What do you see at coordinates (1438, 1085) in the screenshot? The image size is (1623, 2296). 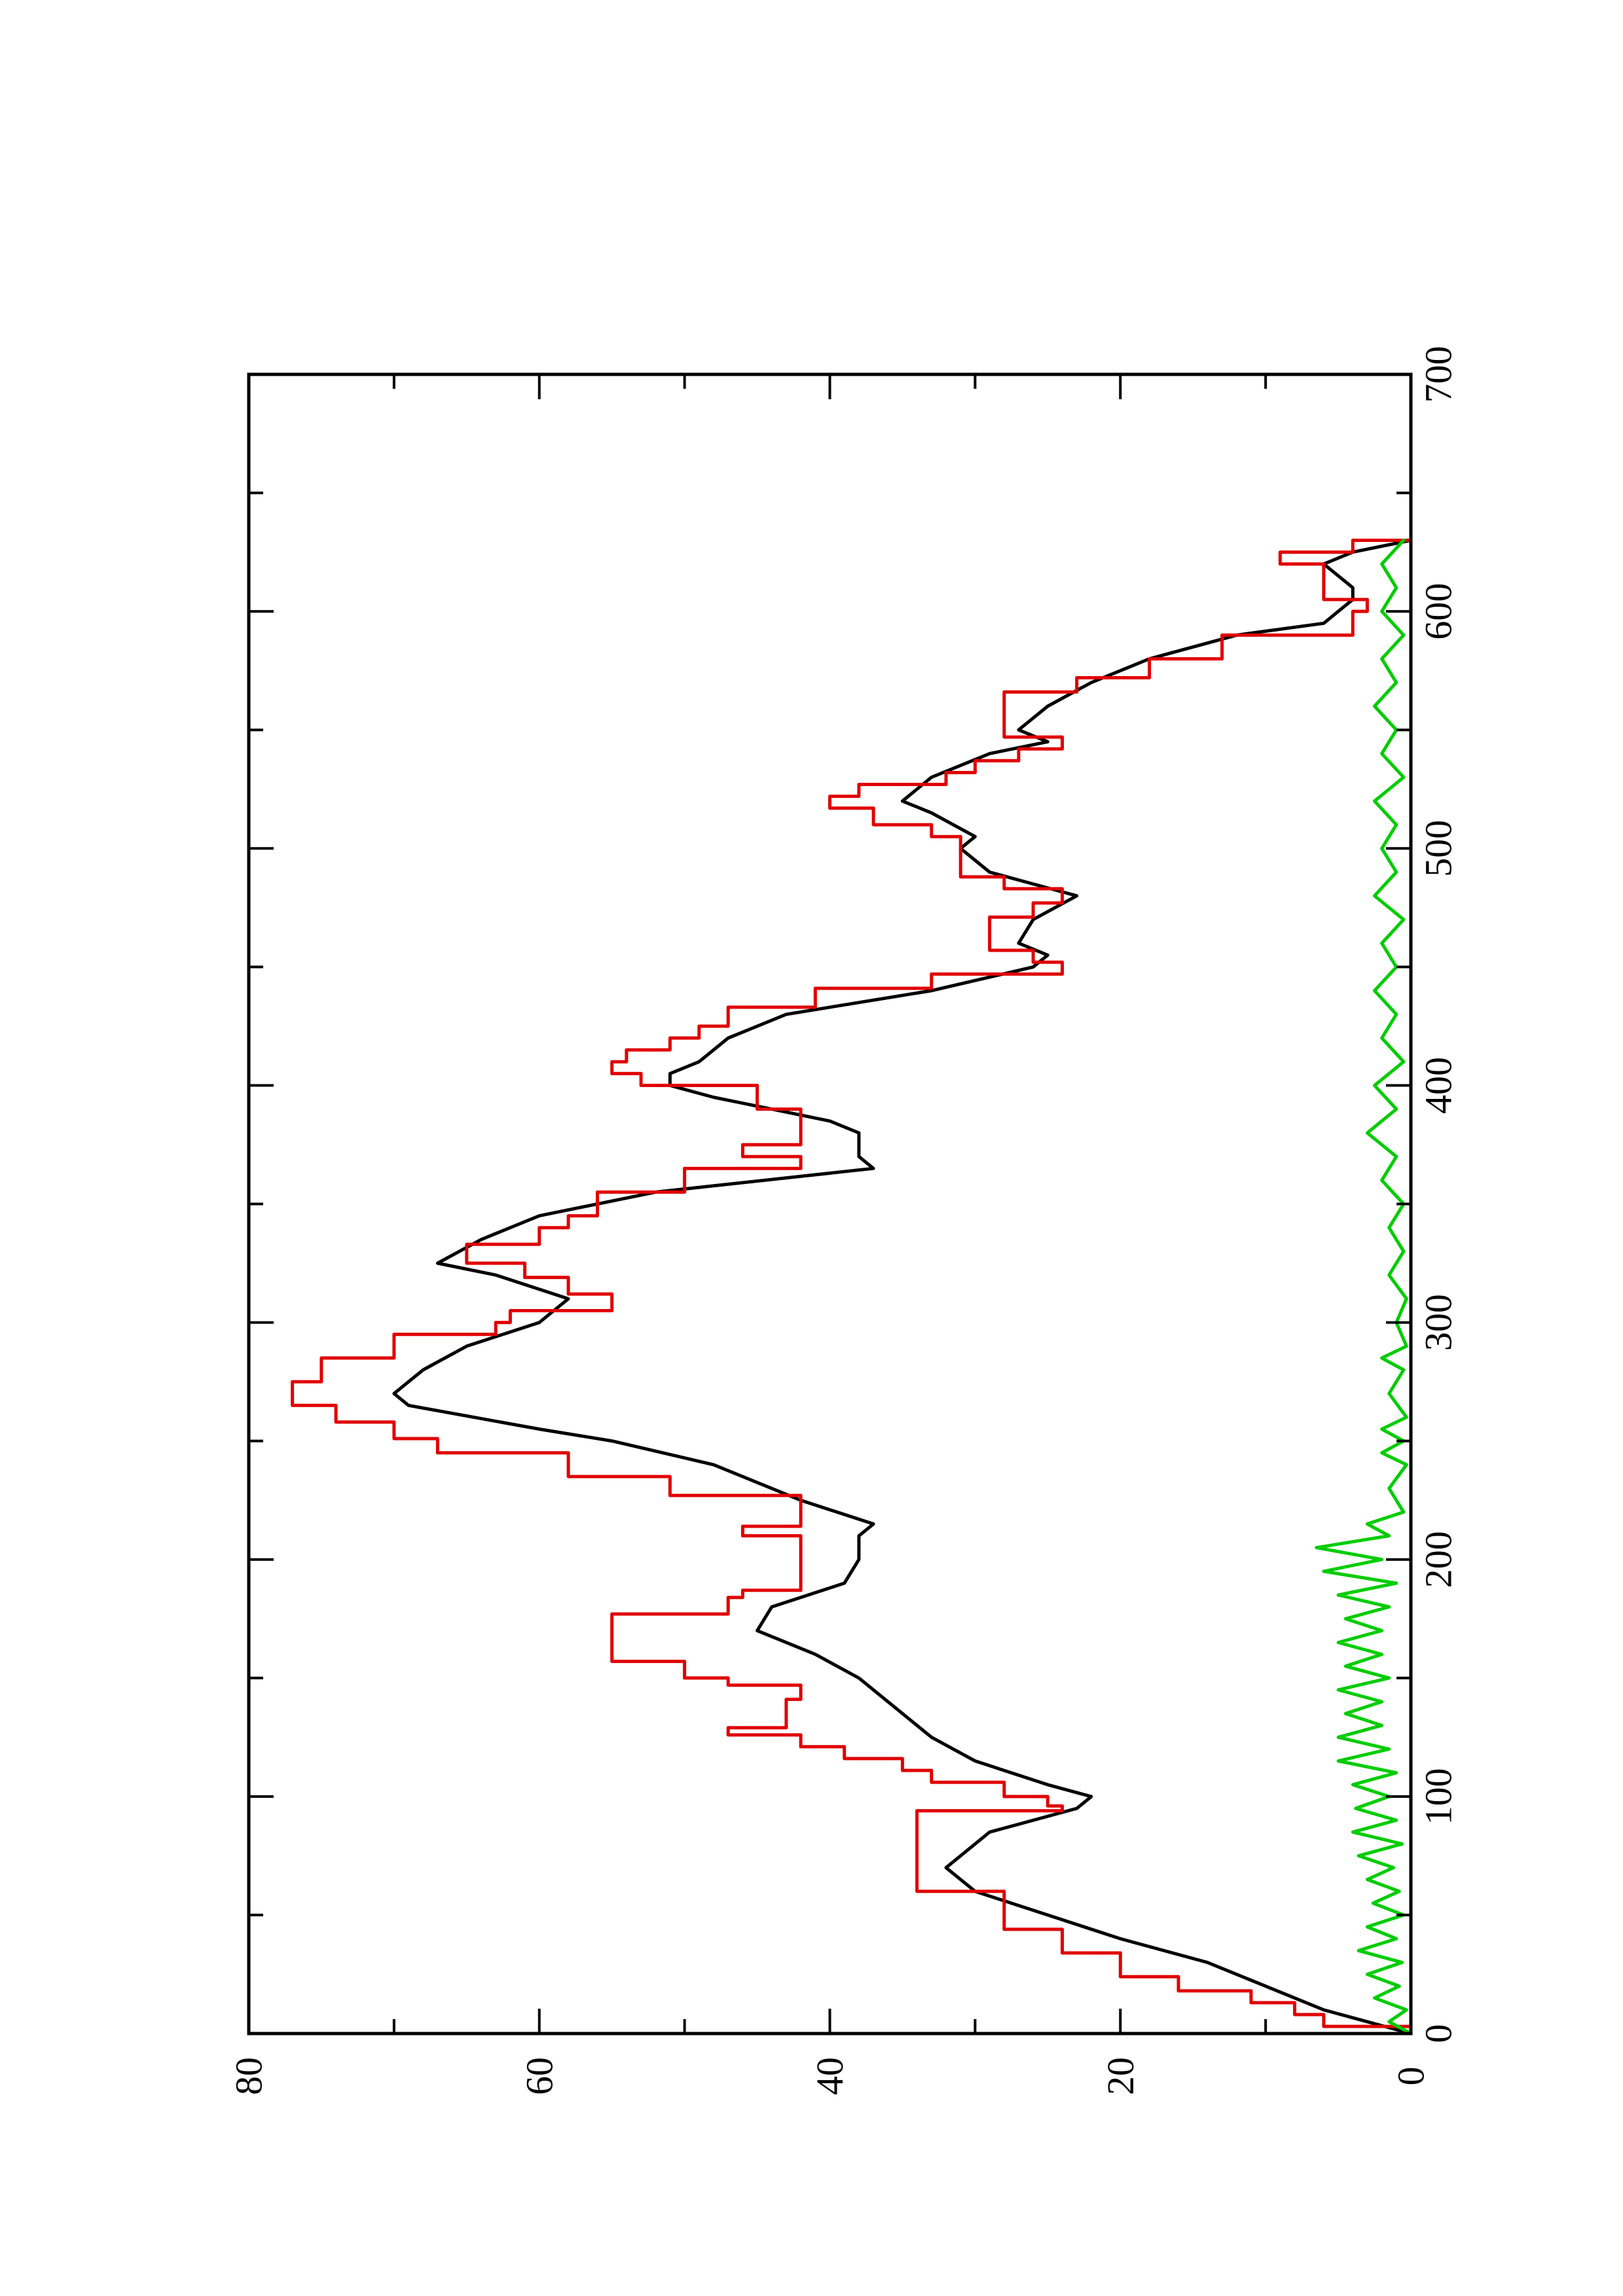 I see `x-tick-label: 400` at bounding box center [1438, 1085].